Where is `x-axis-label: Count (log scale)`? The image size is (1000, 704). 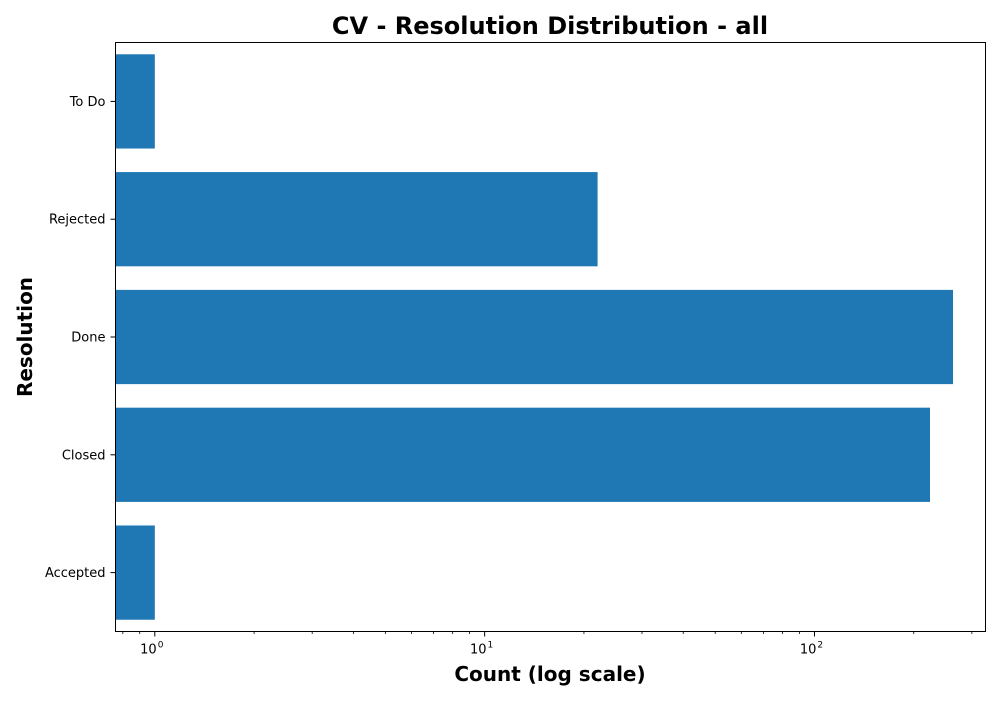 x-axis-label: Count (log scale) is located at coordinates (549, 674).